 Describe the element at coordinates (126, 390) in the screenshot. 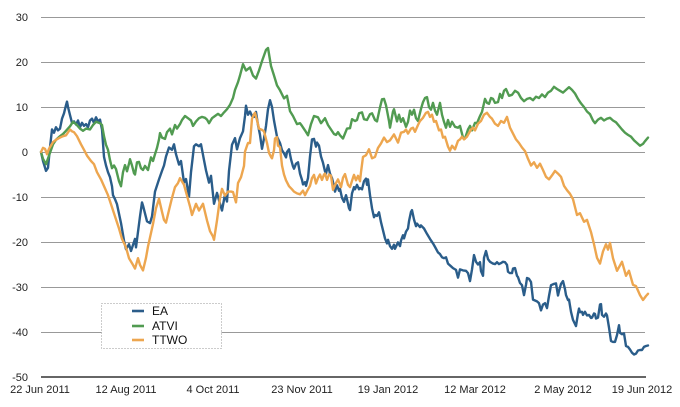

I see `svg-text: 12 Aug 2011` at that location.